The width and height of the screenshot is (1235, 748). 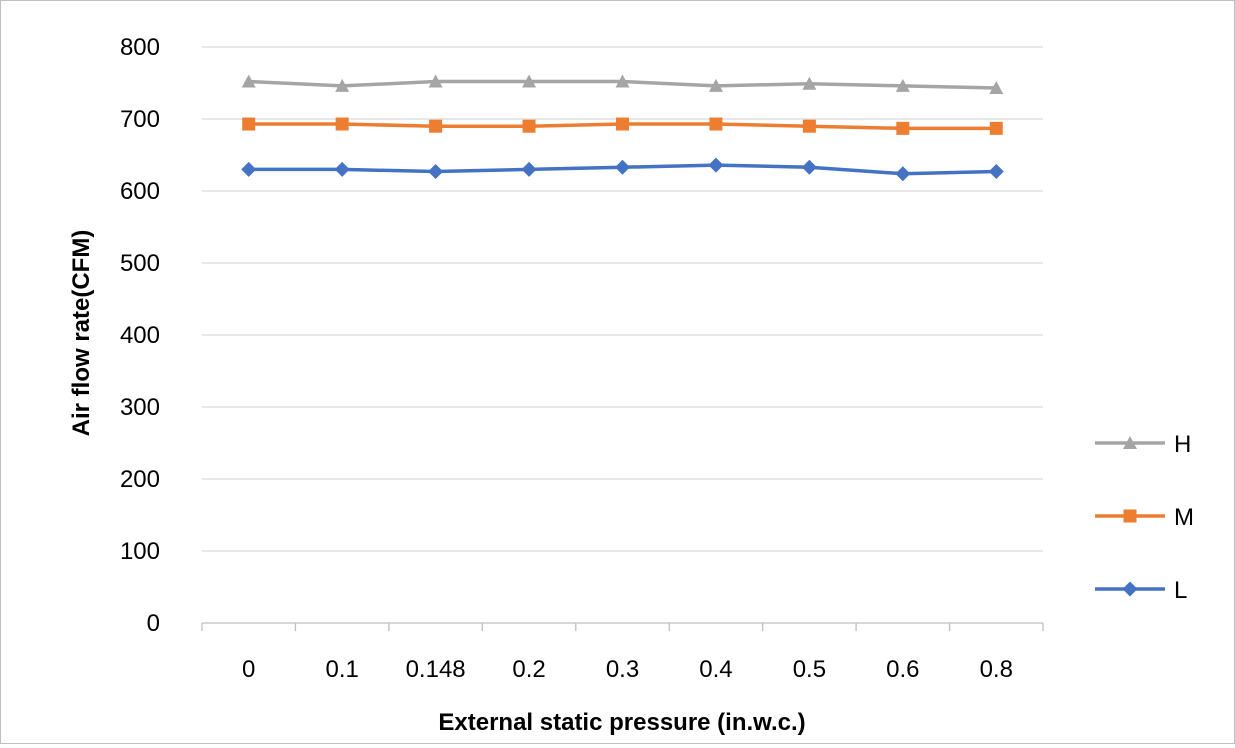 I want to click on y-tick-label: 600, so click(x=140, y=191).